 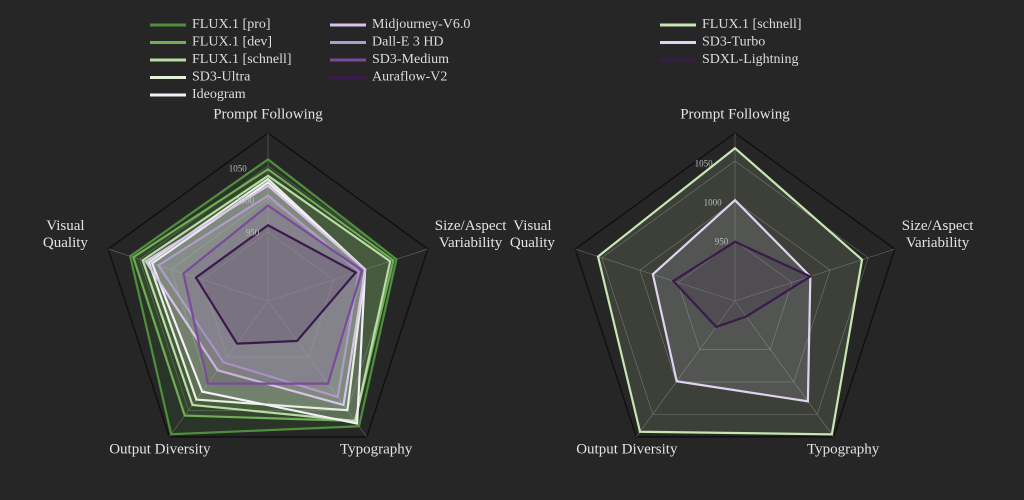 I want to click on legend-label: Midjourney-V6.0, so click(x=421, y=24).